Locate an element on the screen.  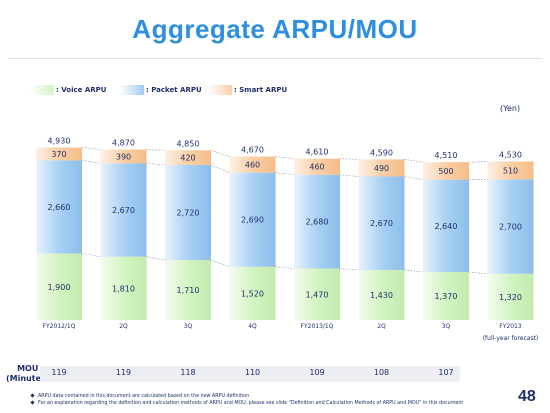
total-label-8: 4,530 is located at coordinates (510, 154).